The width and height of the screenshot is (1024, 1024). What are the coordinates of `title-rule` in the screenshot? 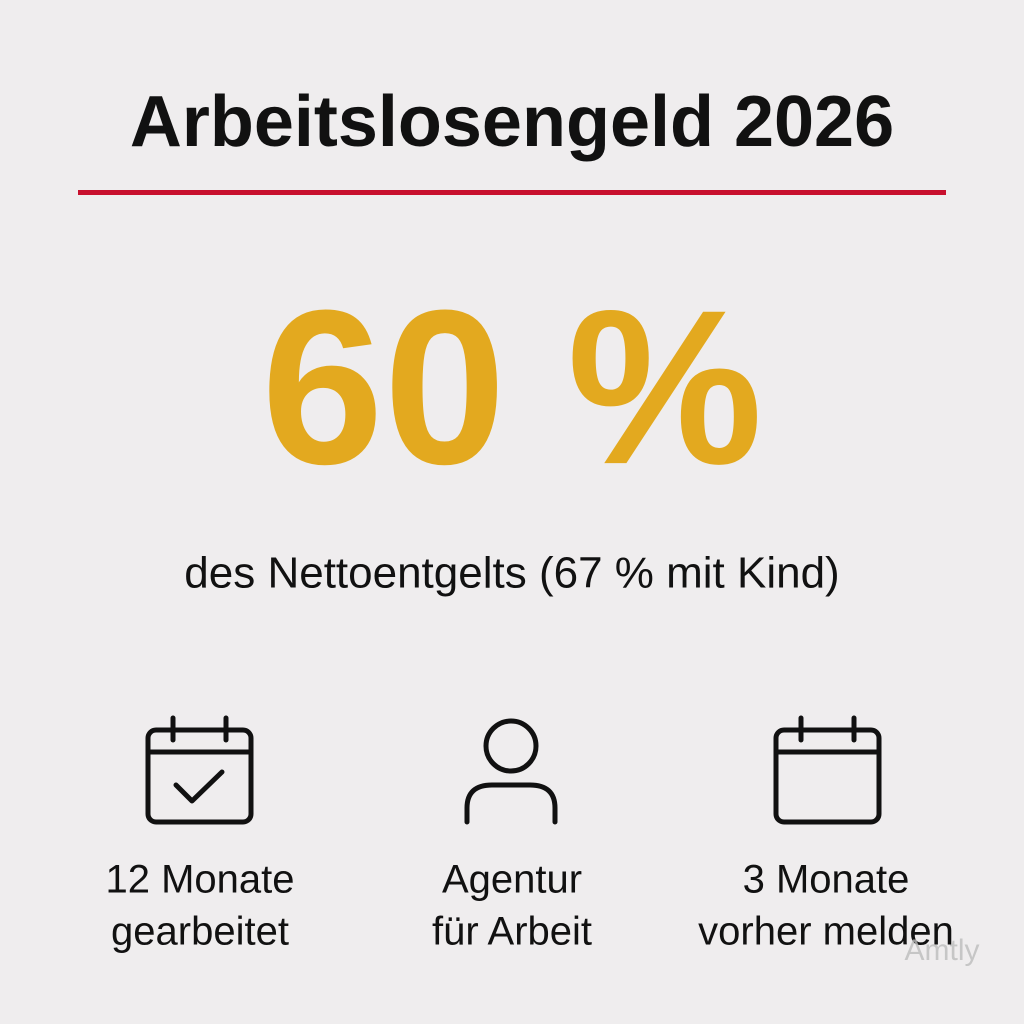 It's located at (512, 192).